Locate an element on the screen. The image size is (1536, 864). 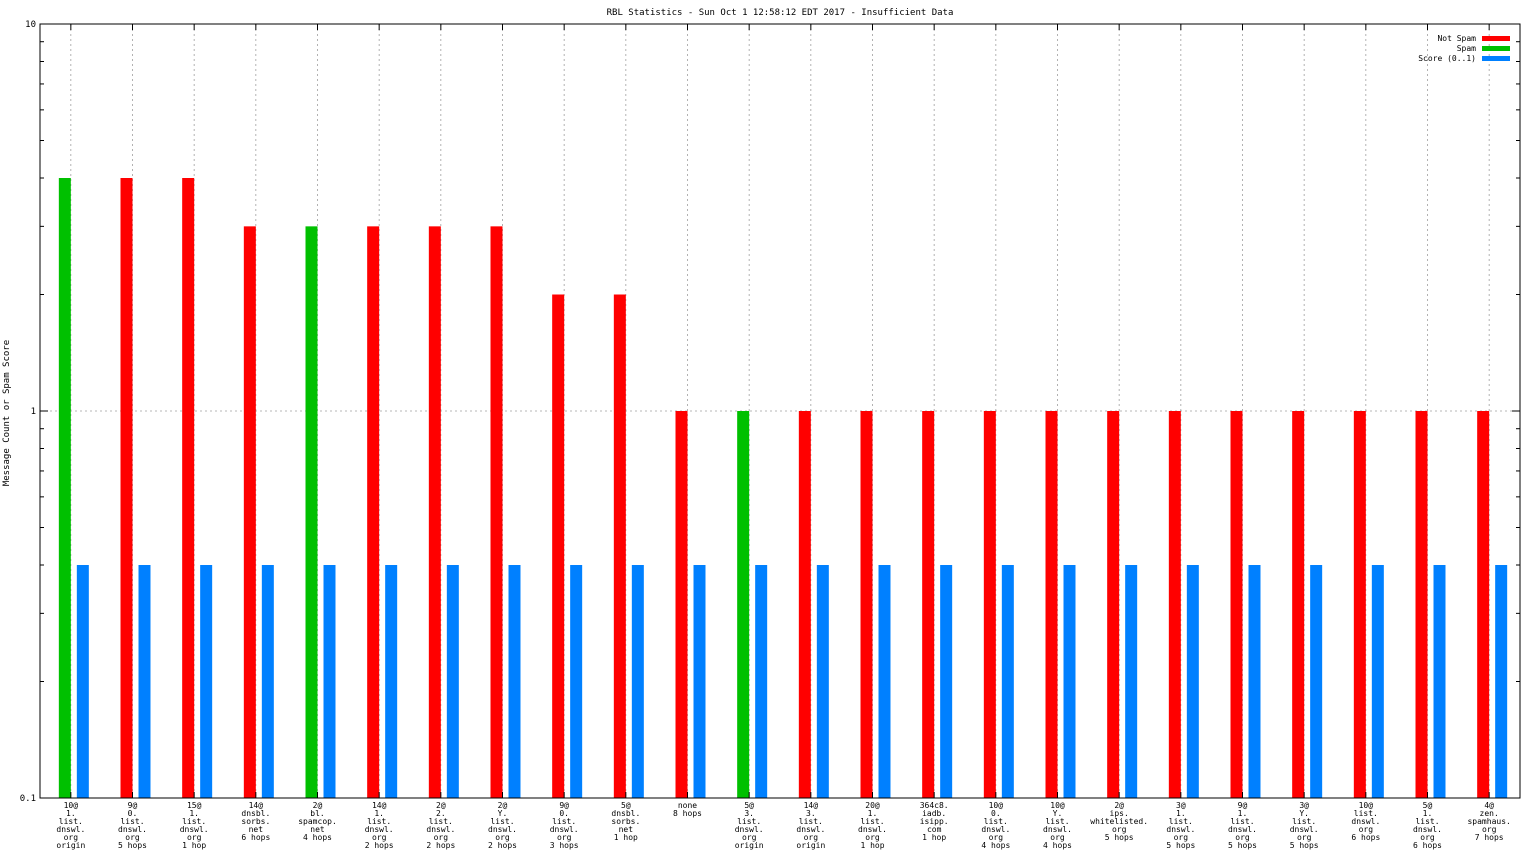
x-tick-label: 10@ 1. list. dnswl. org origin is located at coordinates (70, 825).